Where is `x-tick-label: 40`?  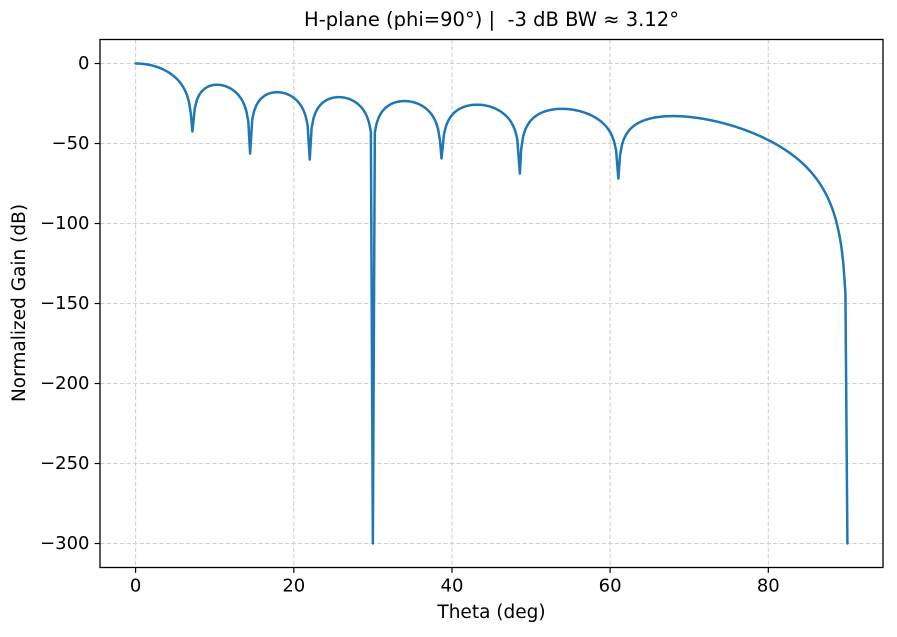 x-tick-label: 40 is located at coordinates (452, 586).